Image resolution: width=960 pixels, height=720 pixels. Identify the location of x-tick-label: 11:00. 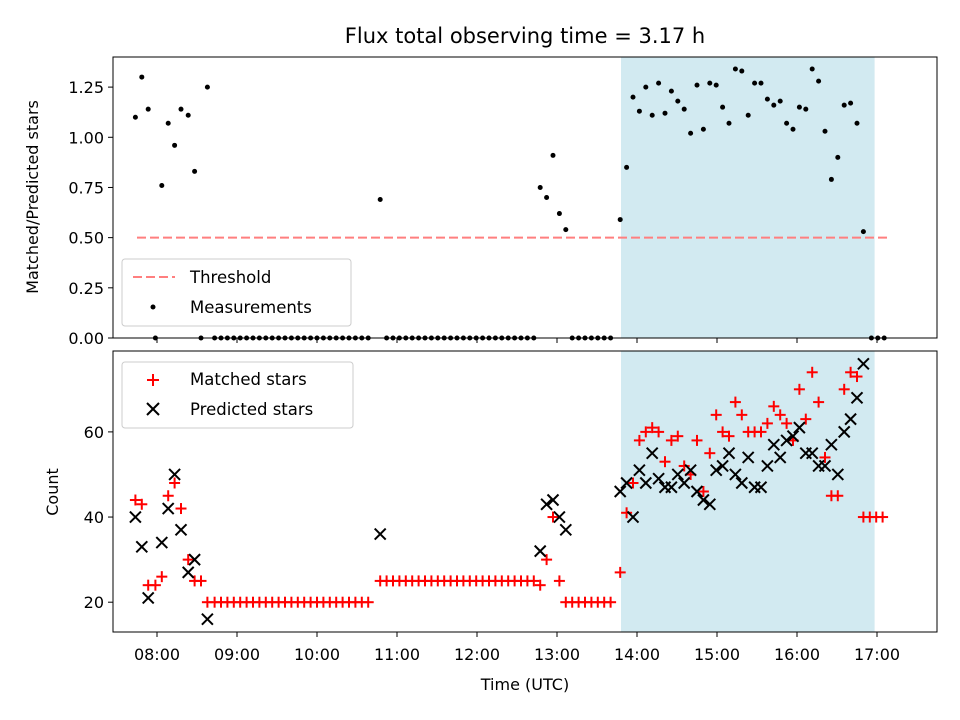
(397, 654).